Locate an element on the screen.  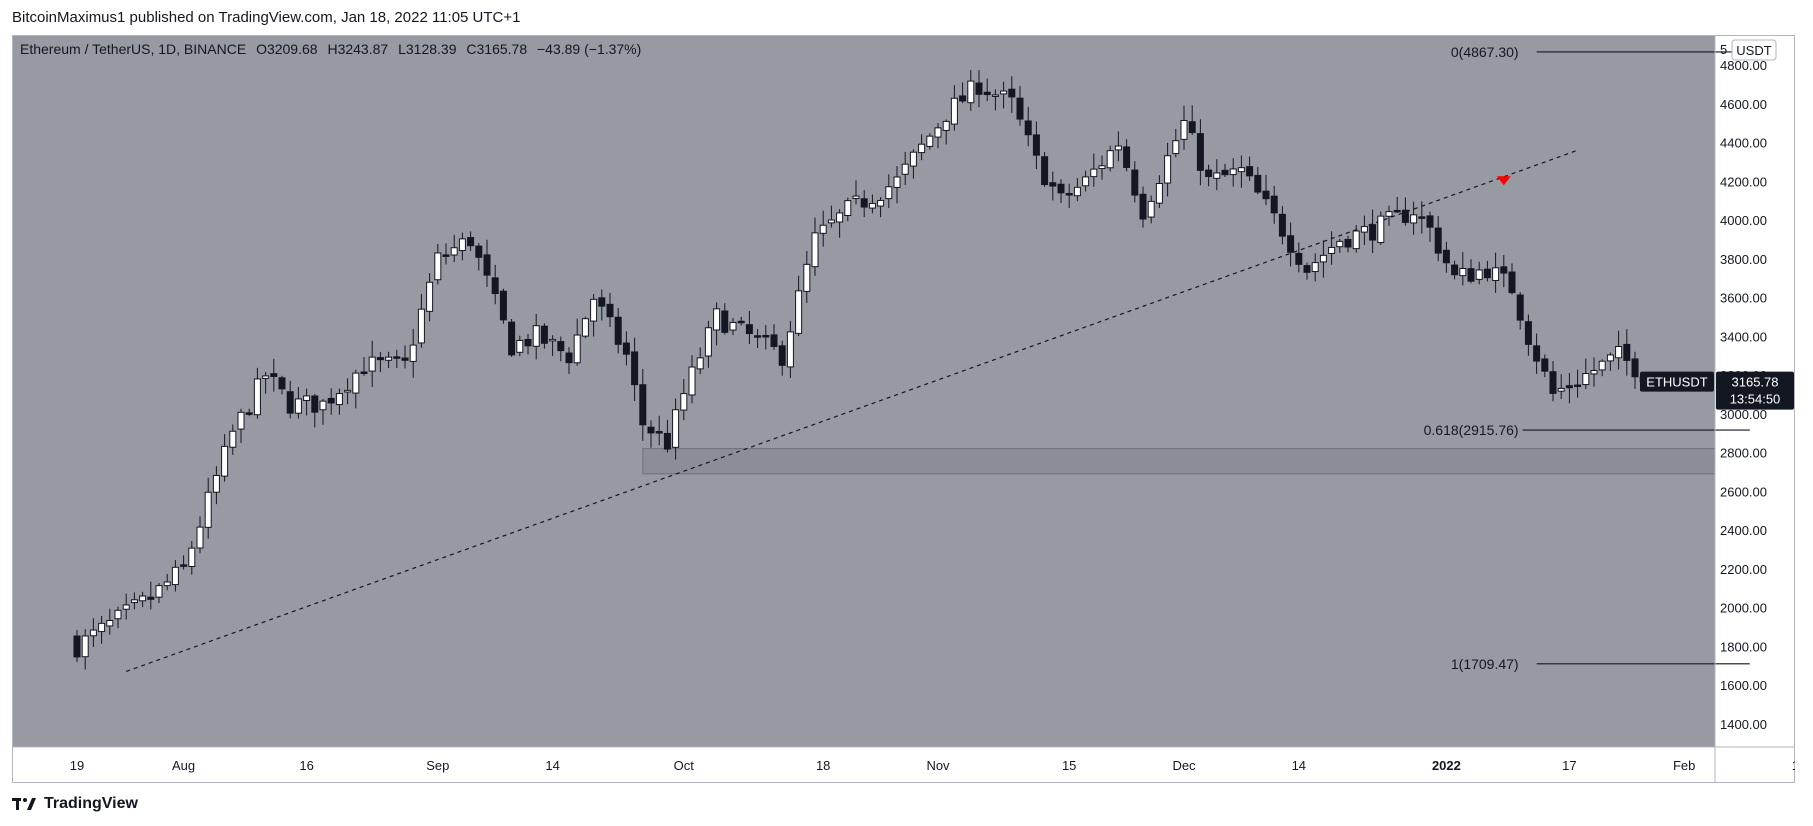
support-zone is located at coordinates (1179, 461).